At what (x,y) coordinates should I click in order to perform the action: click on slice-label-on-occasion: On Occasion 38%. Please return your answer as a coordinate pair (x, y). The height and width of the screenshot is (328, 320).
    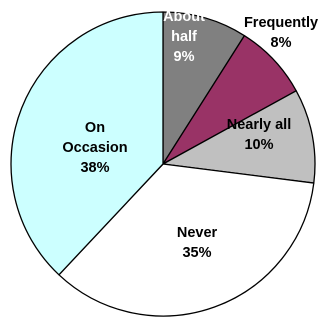
    Looking at the image, I should click on (94, 148).